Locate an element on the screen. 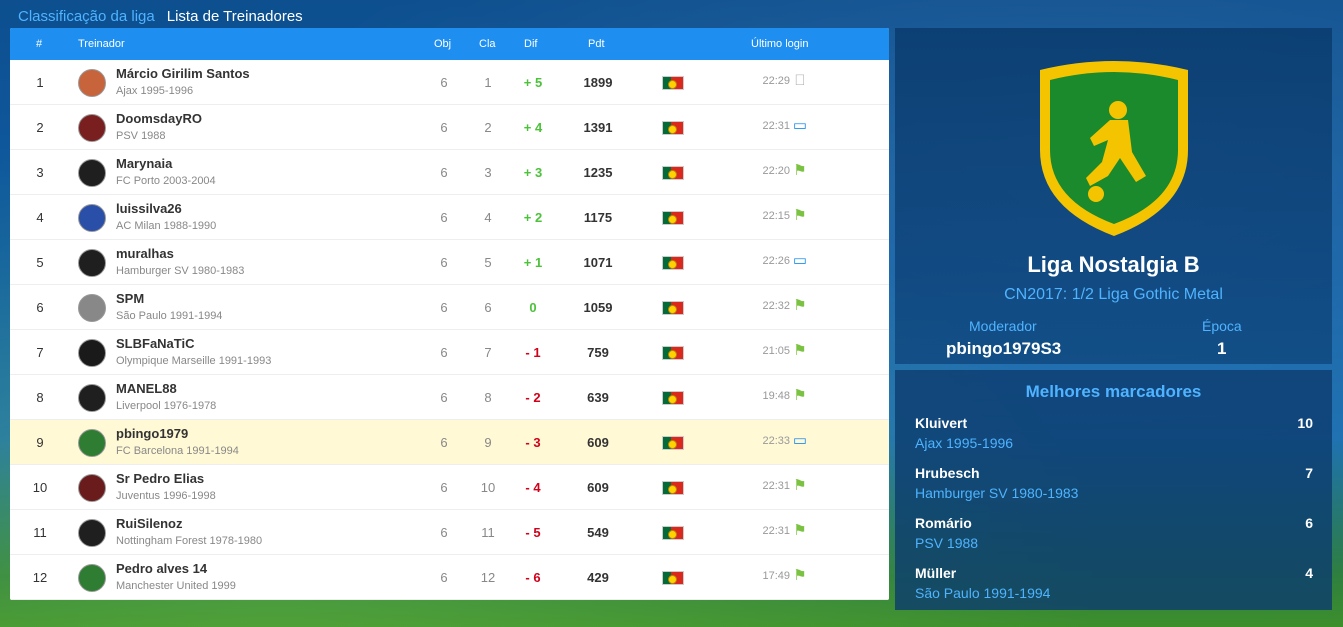 This screenshot has height=627, width=1343. last-login-time: 22:33 is located at coordinates (776, 441).